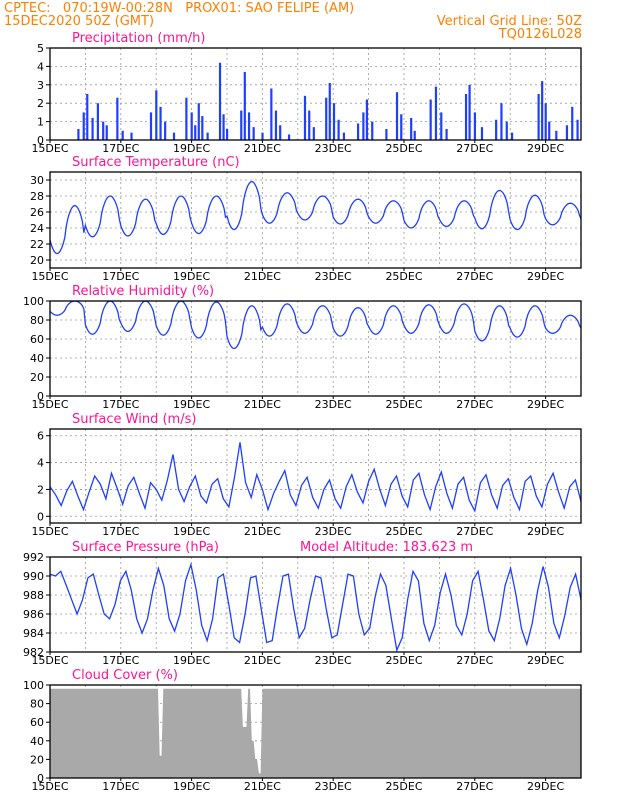 The height and width of the screenshot is (800, 618). I want to click on y-tick-label: 2, so click(40, 489).